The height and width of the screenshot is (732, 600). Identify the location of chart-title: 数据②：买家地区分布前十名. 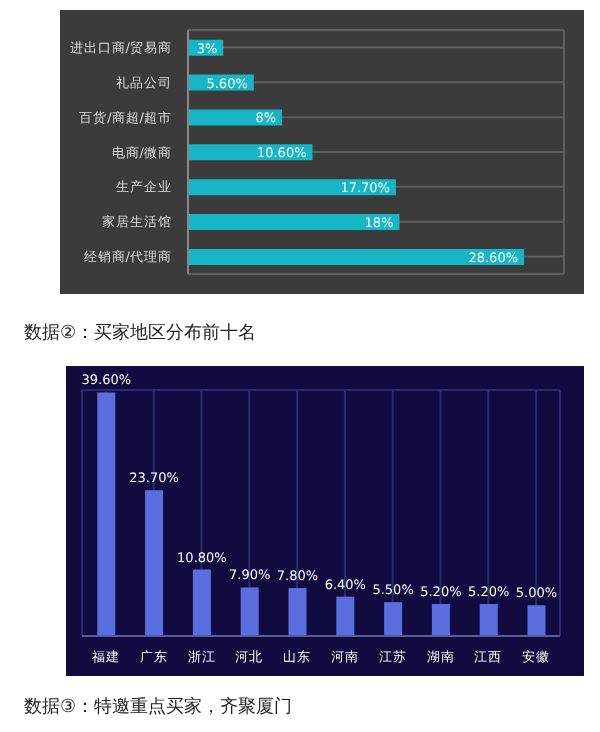
(140, 333).